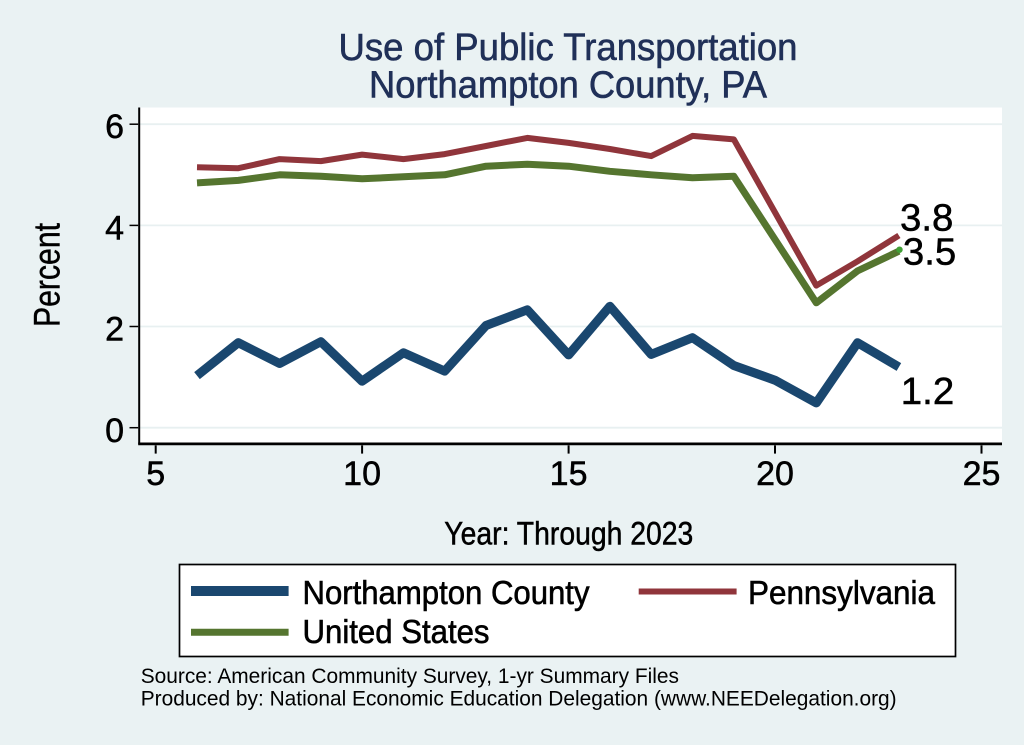 The image size is (1024, 745). Describe the element at coordinates (568, 47) in the screenshot. I see `svg-text: Use of Public Transportation` at that location.